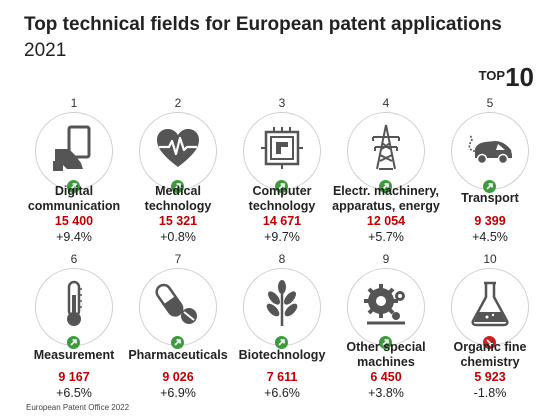 Image resolution: width=560 pixels, height=420 pixels. Describe the element at coordinates (178, 148) in the screenshot. I see `heart-pulse-icon` at that location.